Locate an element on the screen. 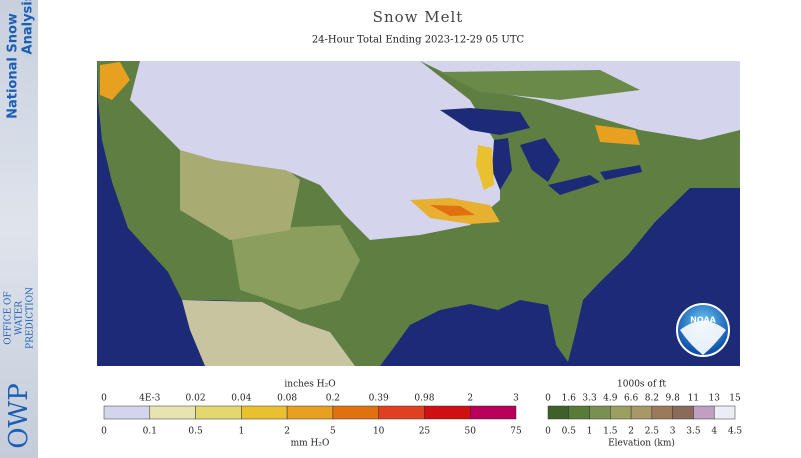 The image size is (801, 458). legend-label: 3.3 is located at coordinates (589, 399).